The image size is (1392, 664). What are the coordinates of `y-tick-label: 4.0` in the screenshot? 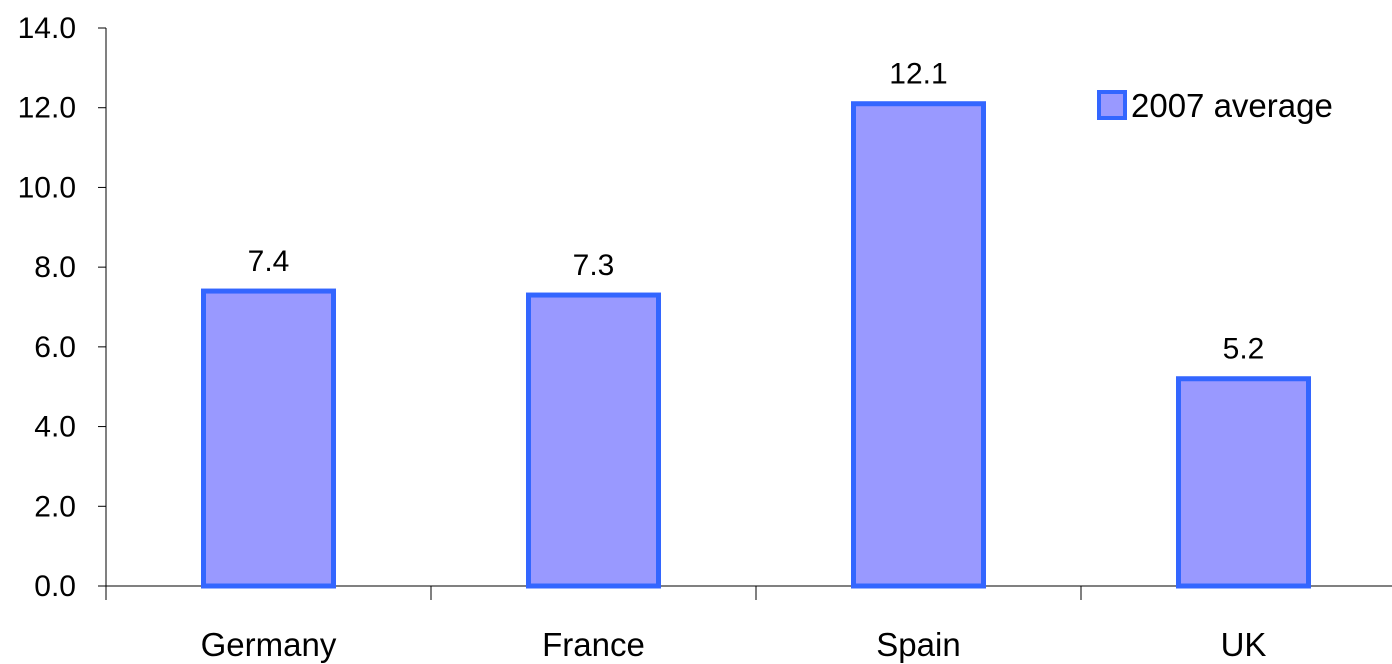 It's located at (55, 427).